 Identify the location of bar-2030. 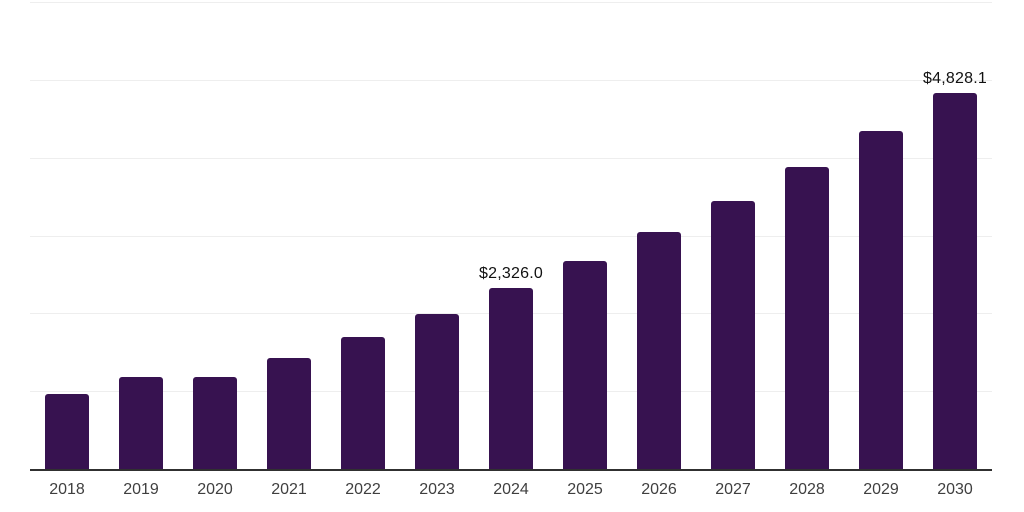
(955, 281).